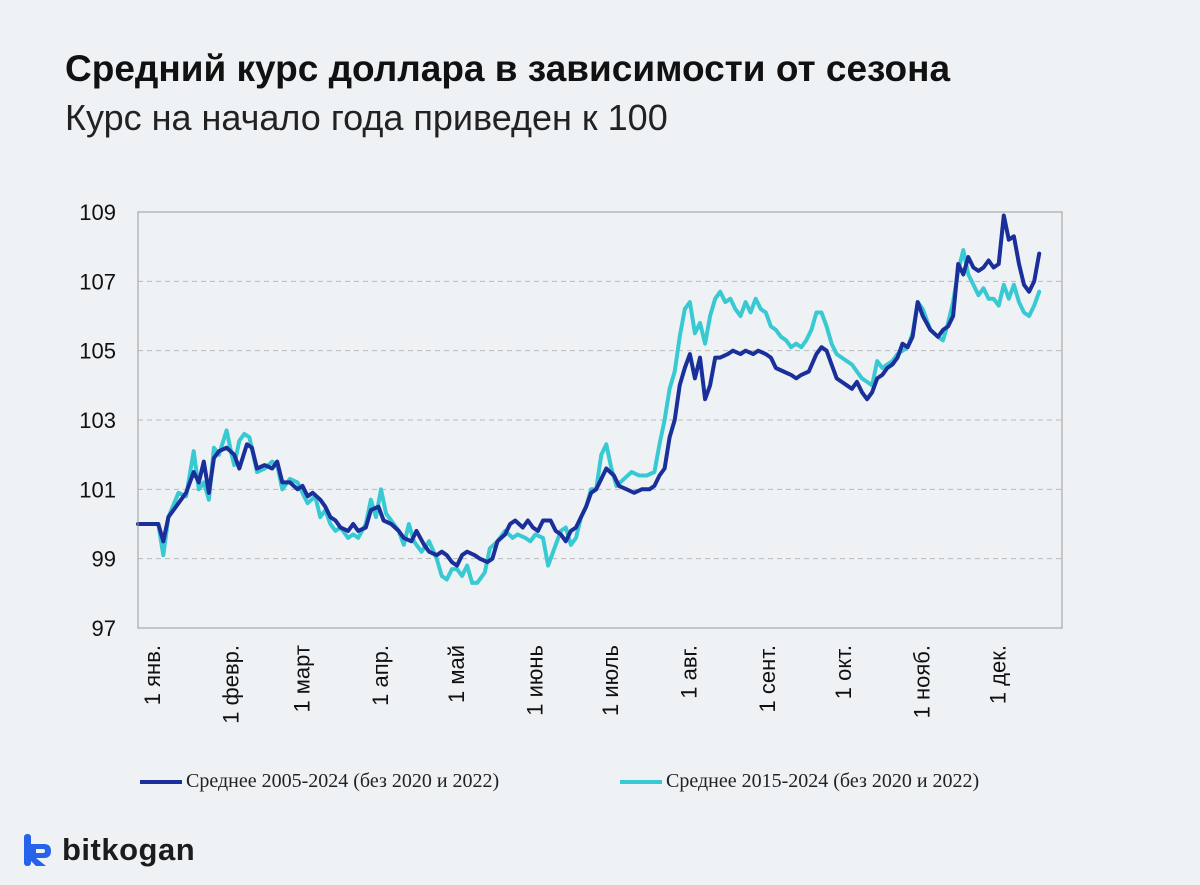 This screenshot has height=885, width=1200. What do you see at coordinates (689, 672) in the screenshot?
I see `x-tick-label: 1 авг.` at bounding box center [689, 672].